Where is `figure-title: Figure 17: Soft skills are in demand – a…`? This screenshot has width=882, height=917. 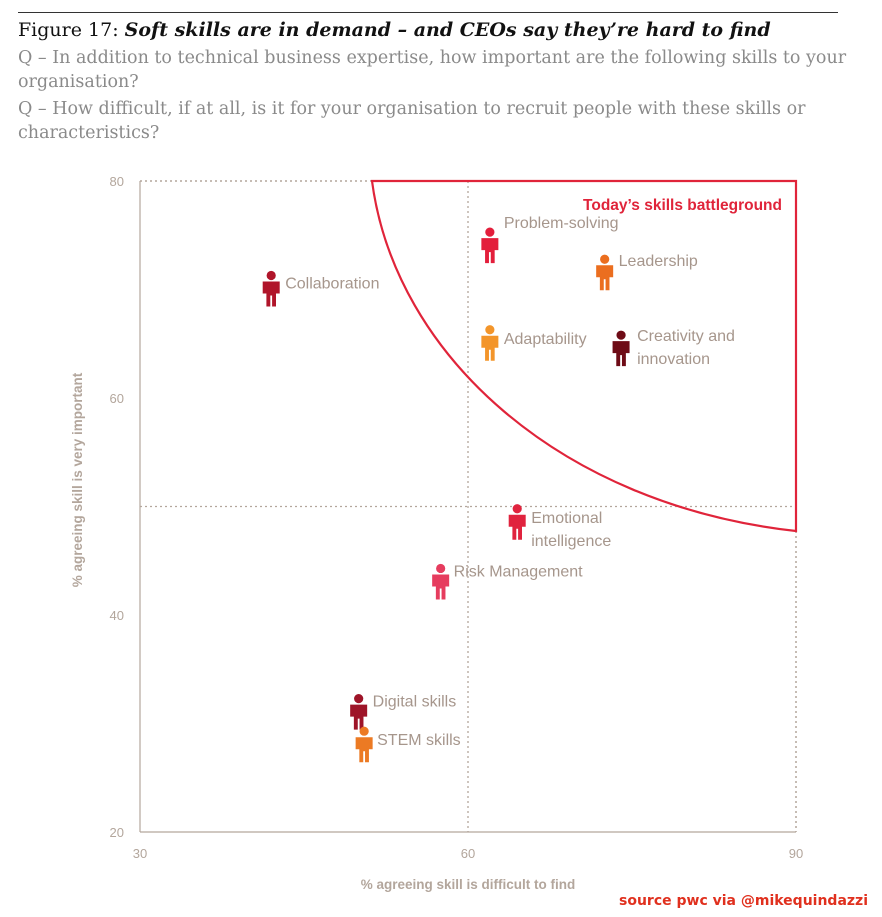 figure-title: Figure 17: Soft skills are in demand – a… is located at coordinates (394, 30).